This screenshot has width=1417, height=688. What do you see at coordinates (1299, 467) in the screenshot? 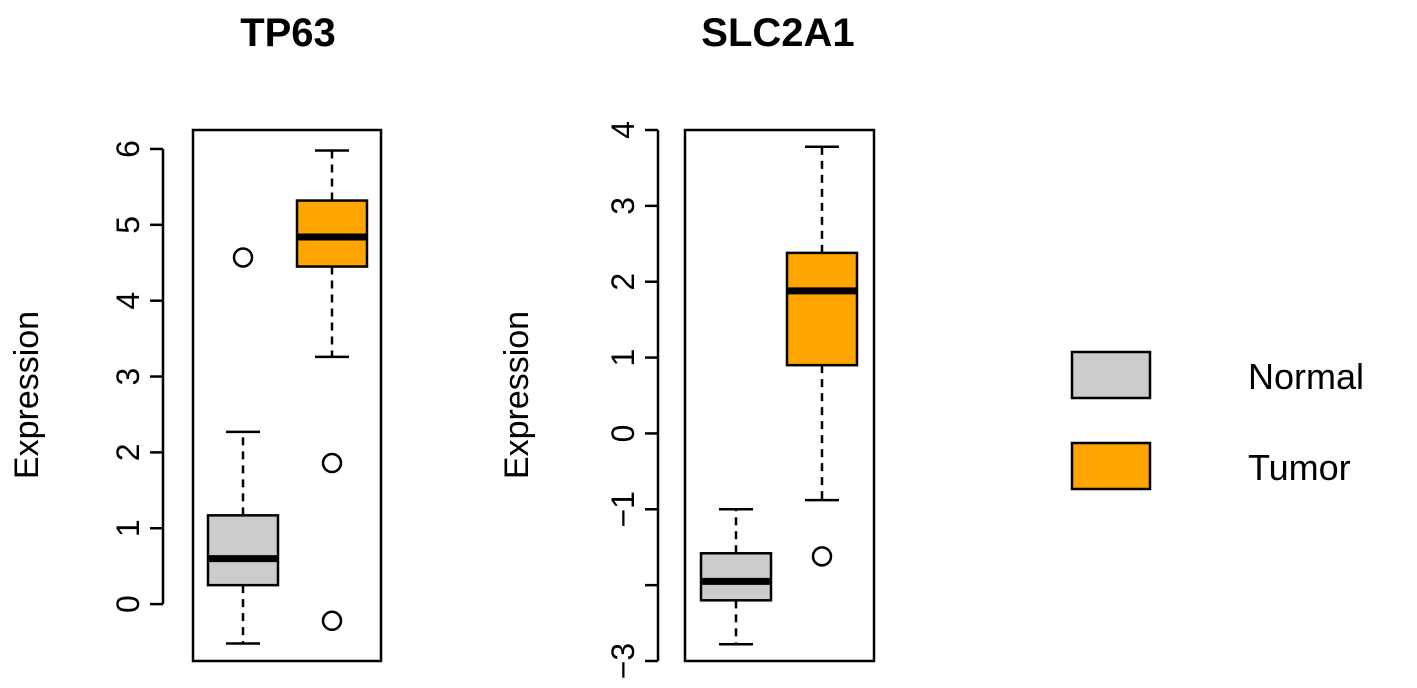
I see `legend-label-tumor: Tumor` at bounding box center [1299, 467].